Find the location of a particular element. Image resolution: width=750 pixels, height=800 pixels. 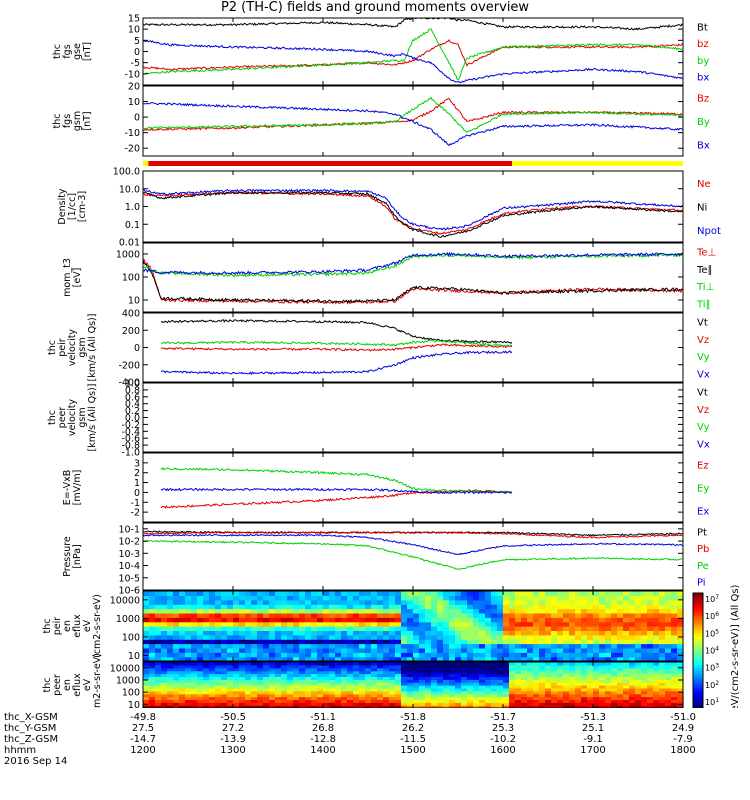

y-axis-label-line: [cm-3] is located at coordinates (82, 206).